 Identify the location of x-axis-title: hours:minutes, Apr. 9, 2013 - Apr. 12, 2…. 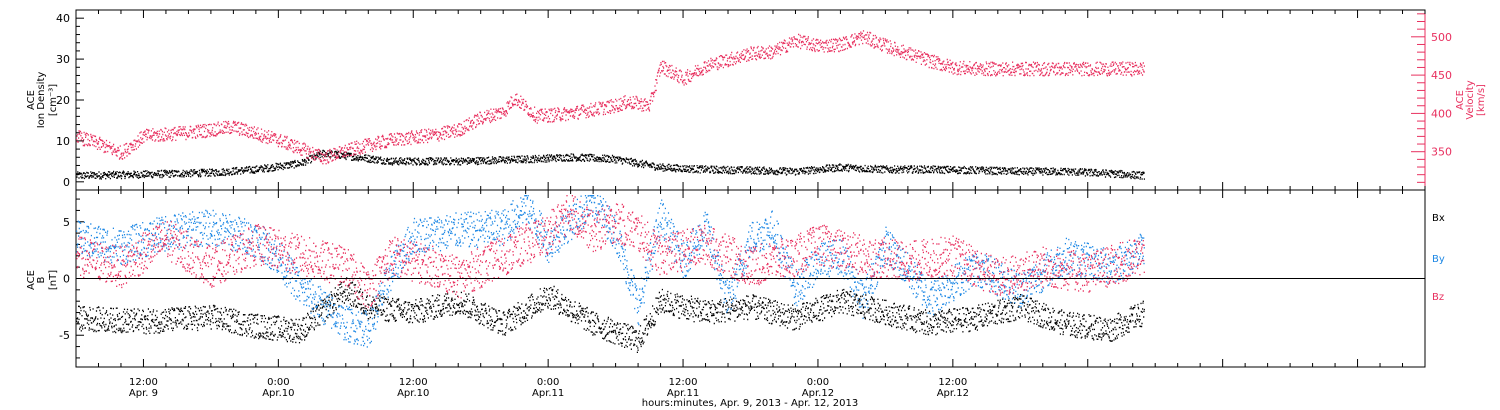
(750, 403).